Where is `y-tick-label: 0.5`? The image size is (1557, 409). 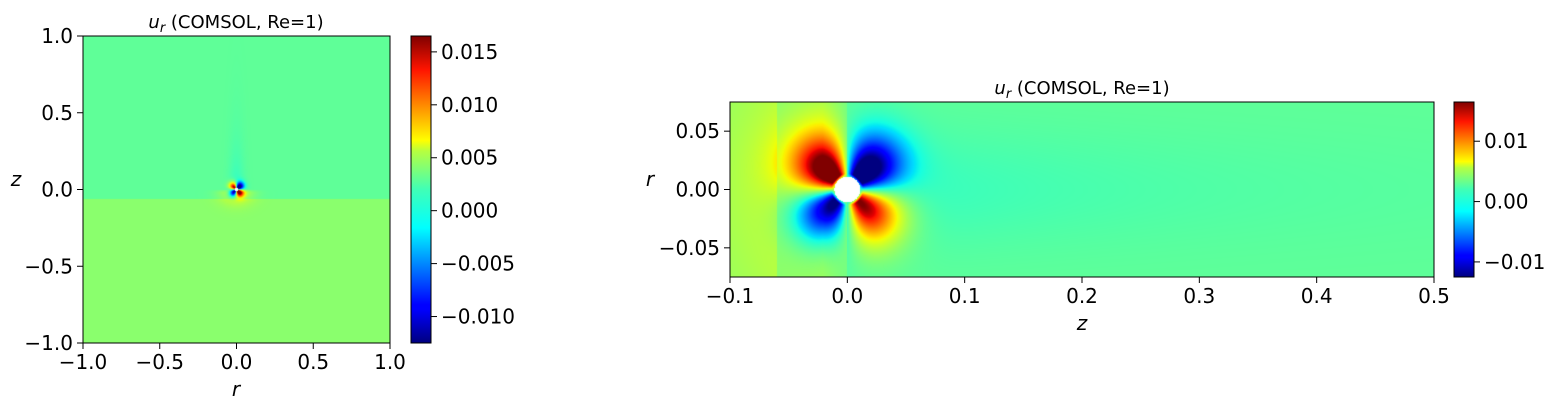
y-tick-label: 0.5 is located at coordinates (57, 113).